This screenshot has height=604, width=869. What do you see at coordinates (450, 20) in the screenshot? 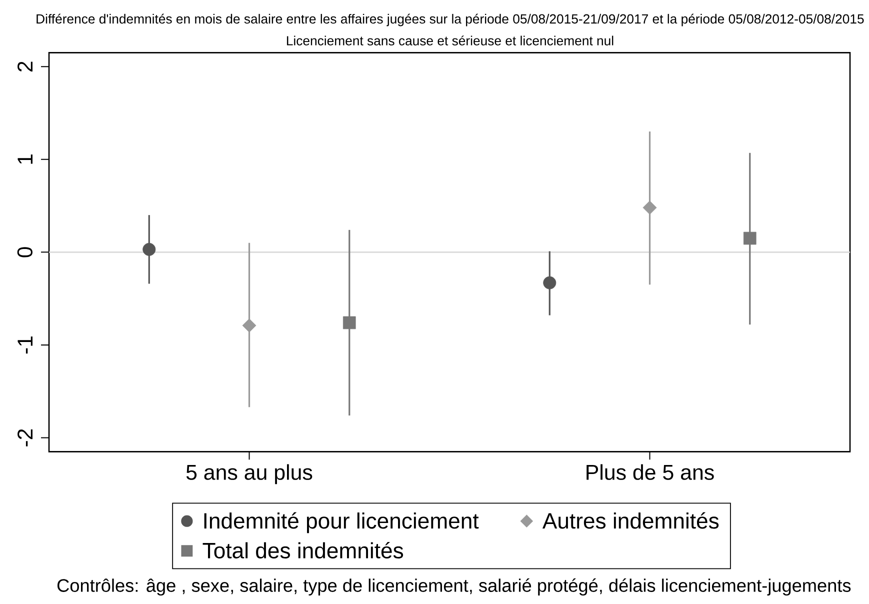
I see `chart-title: Différence d'indemnités en mois de salaire entre les affaires jugées sur la période 05/08/2015-21/09/2017 et la période 05/08/2012-05/08/2015` at bounding box center [450, 20].